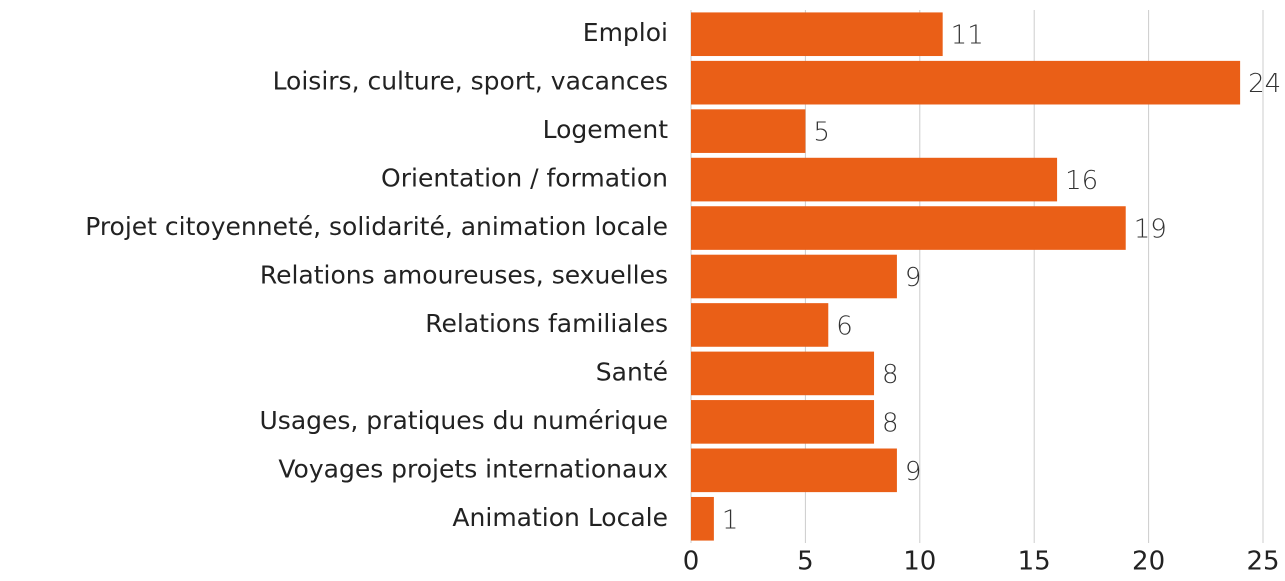  Describe the element at coordinates (1081, 181) in the screenshot. I see `value-label: 16` at that location.